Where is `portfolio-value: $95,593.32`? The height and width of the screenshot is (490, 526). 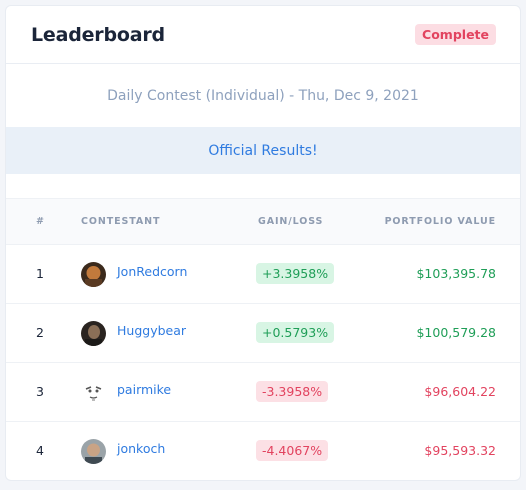
portfolio-value: $95,593.32 is located at coordinates (460, 450).